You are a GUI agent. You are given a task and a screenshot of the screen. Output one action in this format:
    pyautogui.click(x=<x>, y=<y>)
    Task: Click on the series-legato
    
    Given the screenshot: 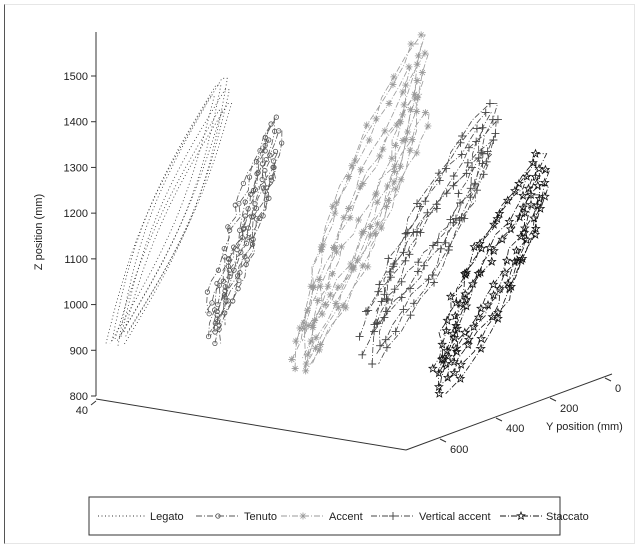 What is the action you would take?
    pyautogui.click(x=169, y=211)
    